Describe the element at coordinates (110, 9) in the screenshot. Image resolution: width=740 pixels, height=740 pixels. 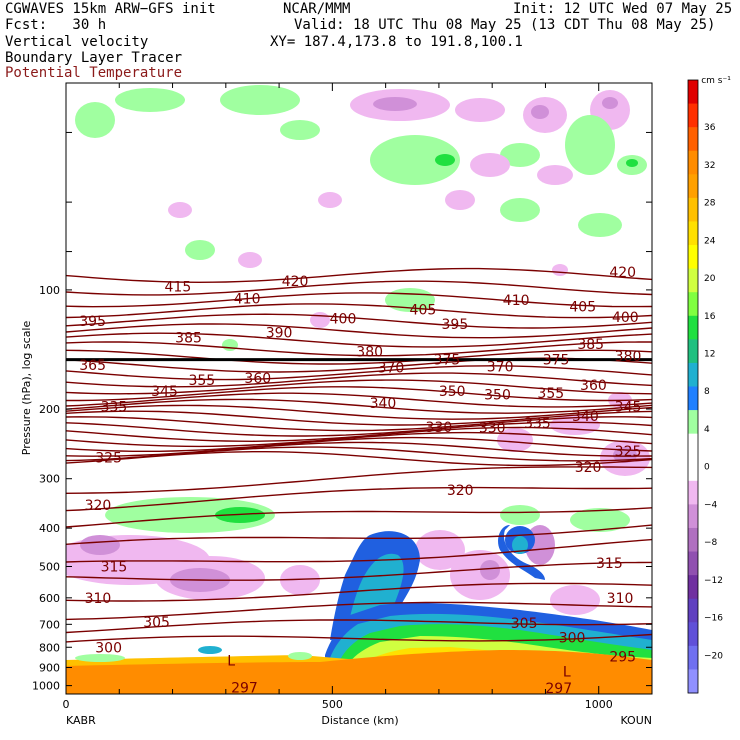
I see `model-title: CGWAVES 15km ARW−GFS init` at that location.